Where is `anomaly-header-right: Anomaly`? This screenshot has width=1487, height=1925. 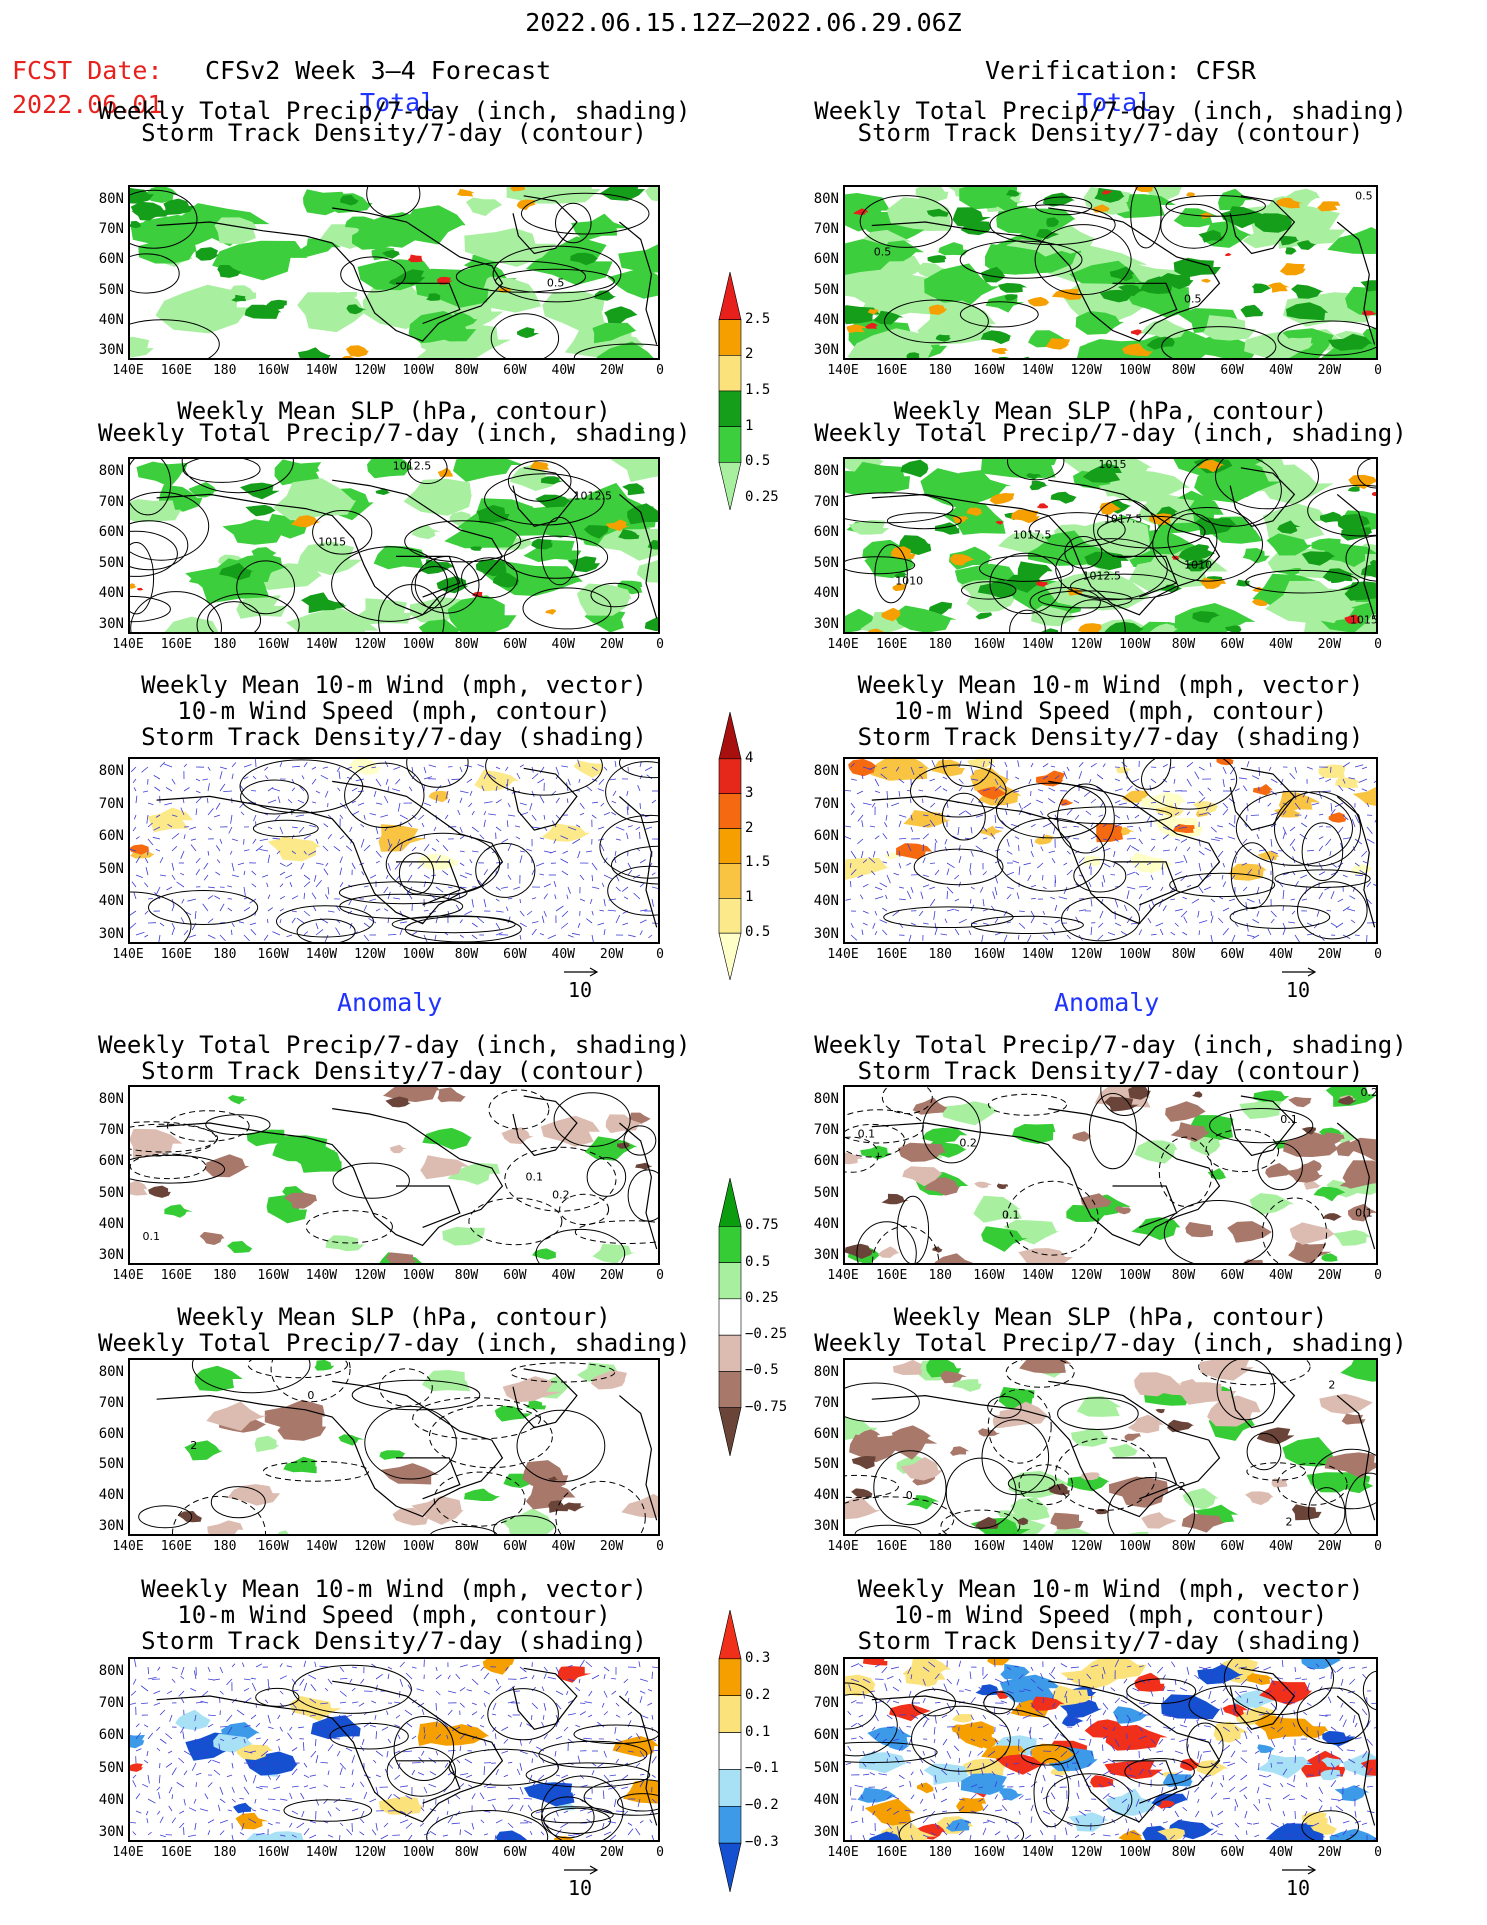 anomaly-header-right: Anomaly is located at coordinates (1107, 1002).